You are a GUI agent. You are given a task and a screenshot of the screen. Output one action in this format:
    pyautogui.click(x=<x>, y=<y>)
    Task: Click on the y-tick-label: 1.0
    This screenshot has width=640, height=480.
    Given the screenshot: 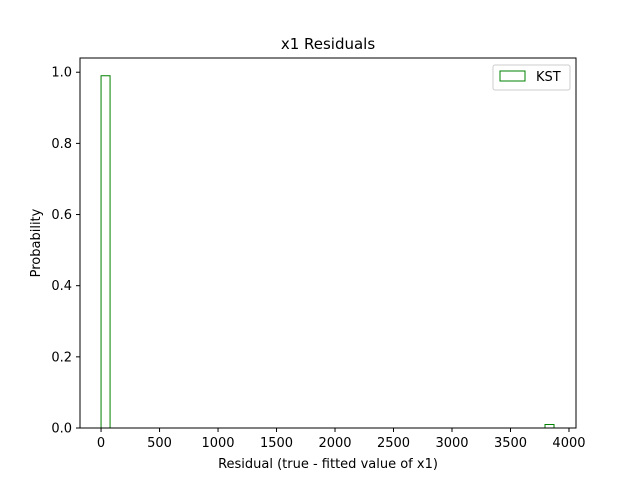 What is the action you would take?
    pyautogui.click(x=61, y=73)
    